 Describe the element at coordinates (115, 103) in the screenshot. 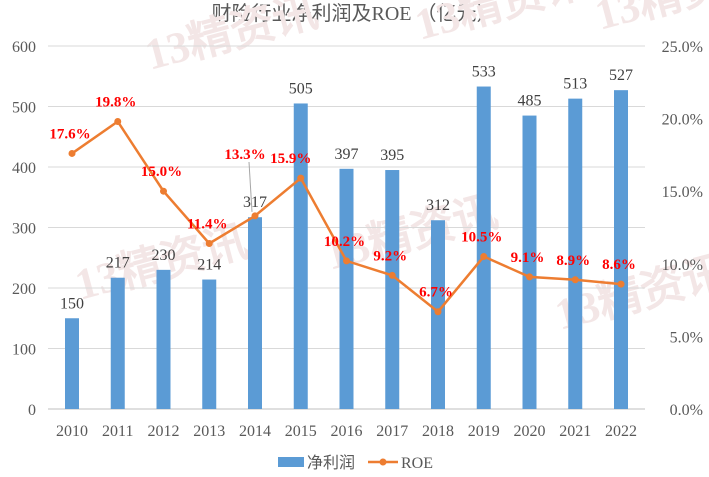

I see `roe-label: 19.8%` at that location.